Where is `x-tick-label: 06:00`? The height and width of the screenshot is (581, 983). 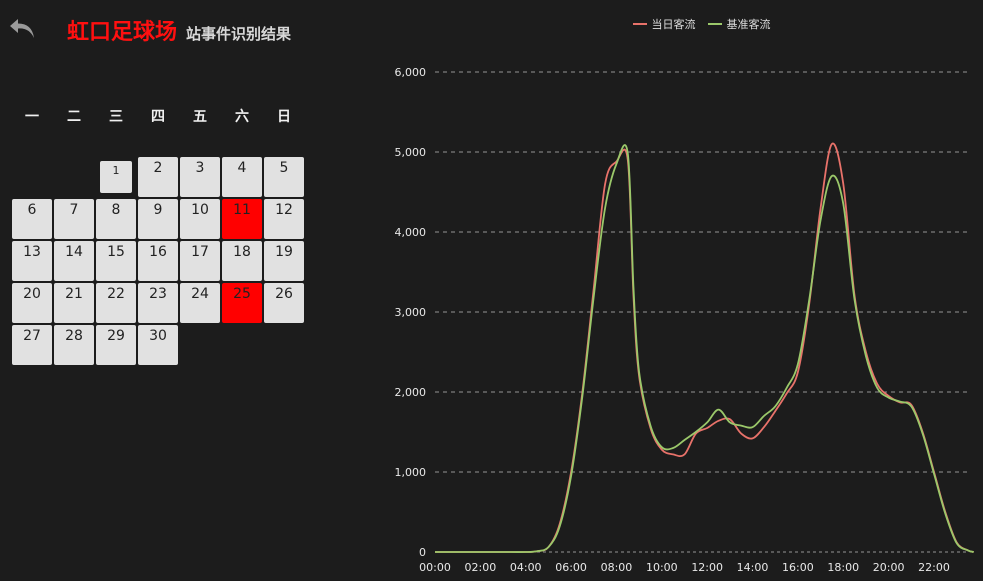 x-tick-label: 06:00 is located at coordinates (571, 567).